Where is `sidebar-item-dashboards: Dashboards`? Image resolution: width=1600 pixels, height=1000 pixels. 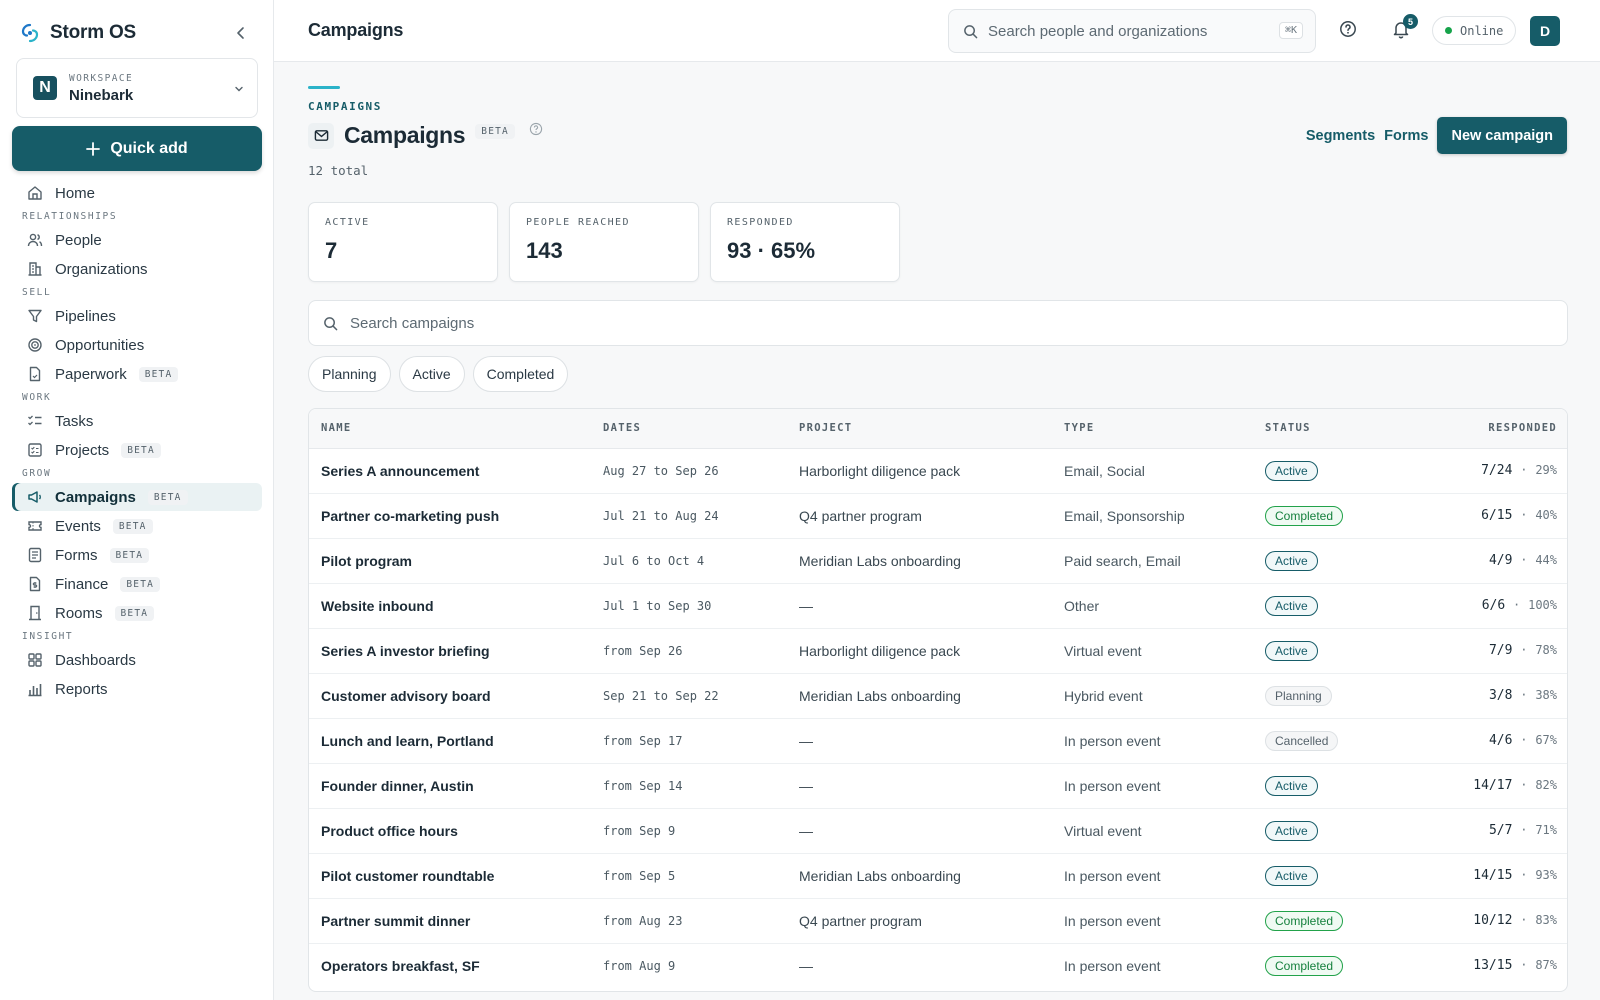 sidebar-item-dashboards: Dashboards is located at coordinates (137, 660).